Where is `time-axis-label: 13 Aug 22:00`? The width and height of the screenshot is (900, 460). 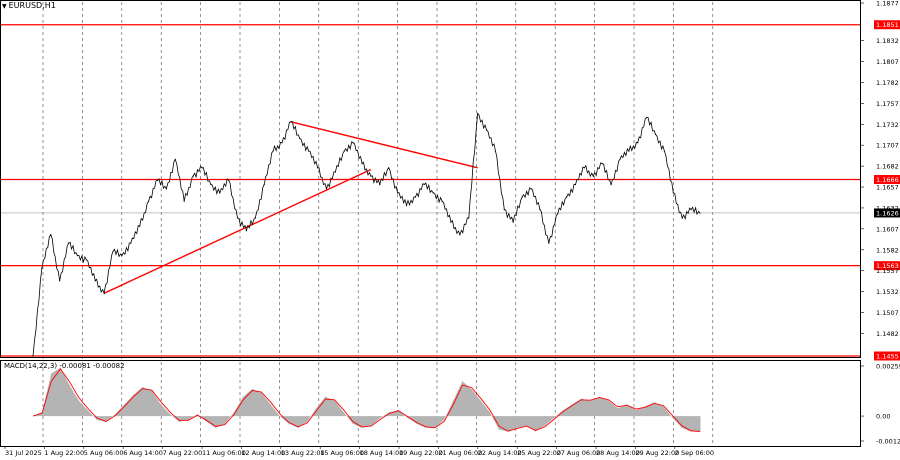 time-axis-label: 13 Aug 22:00 is located at coordinates (303, 453).